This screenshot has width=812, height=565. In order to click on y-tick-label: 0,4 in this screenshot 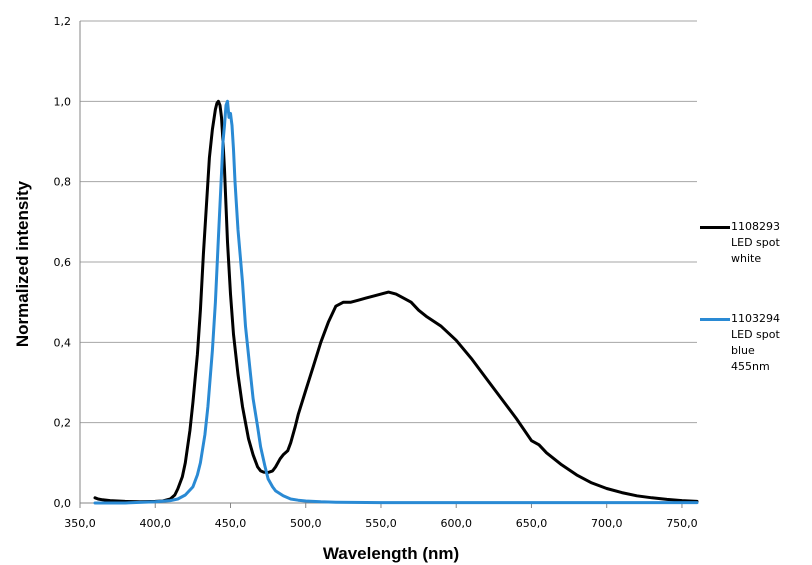, I will do `click(63, 342)`.